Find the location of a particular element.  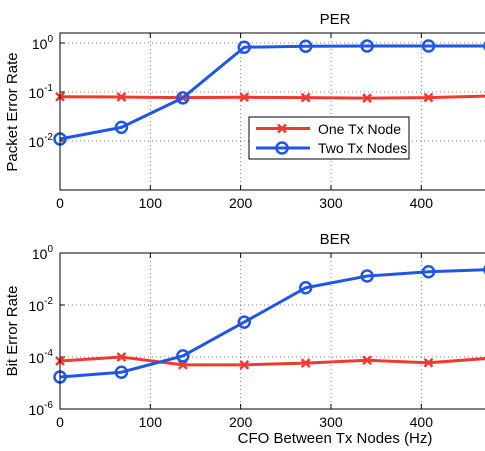

per-y-tick-label: 10⁰ is located at coordinates (43, 43).